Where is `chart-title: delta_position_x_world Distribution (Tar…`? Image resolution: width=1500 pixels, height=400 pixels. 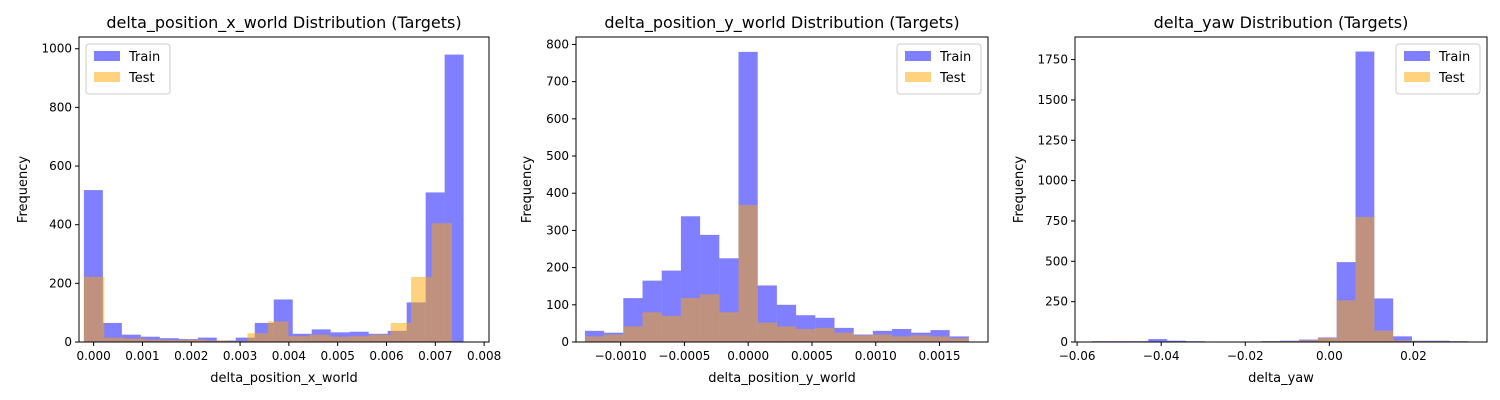
chart-title: delta_position_x_world Distribution (Tar… is located at coordinates (283, 23).